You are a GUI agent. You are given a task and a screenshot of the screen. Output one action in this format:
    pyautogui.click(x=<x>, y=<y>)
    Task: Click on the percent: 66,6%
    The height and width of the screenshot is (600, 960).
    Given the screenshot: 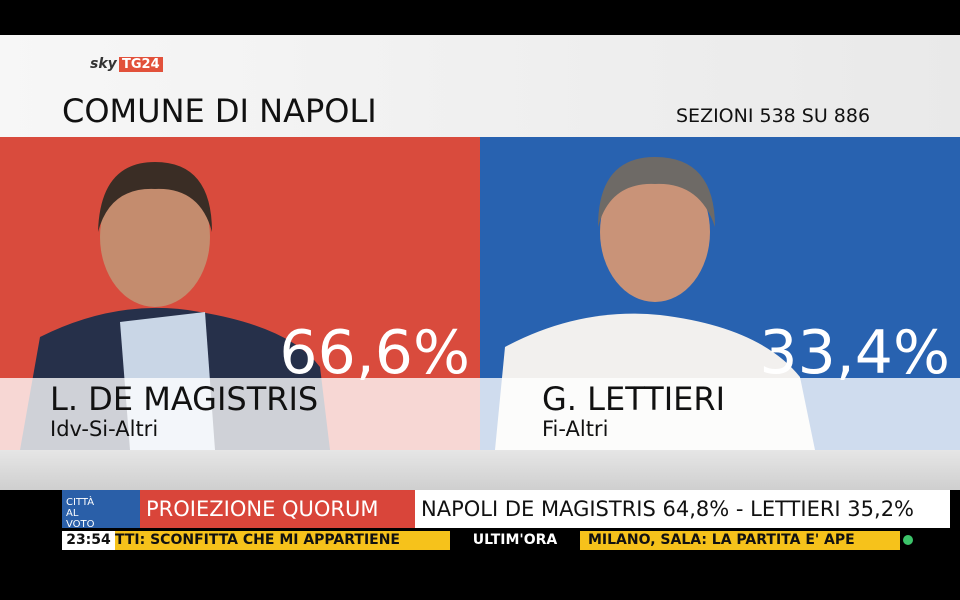 What is the action you would take?
    pyautogui.click(x=374, y=353)
    